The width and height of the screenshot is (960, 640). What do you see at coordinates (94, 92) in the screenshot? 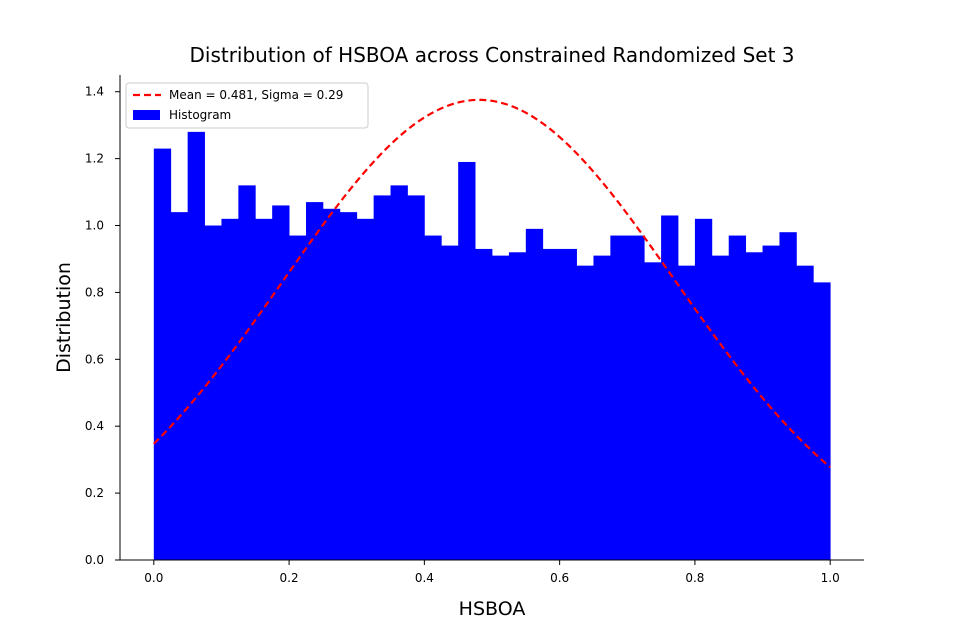
I see `y-tick-label: 1.4` at bounding box center [94, 92].